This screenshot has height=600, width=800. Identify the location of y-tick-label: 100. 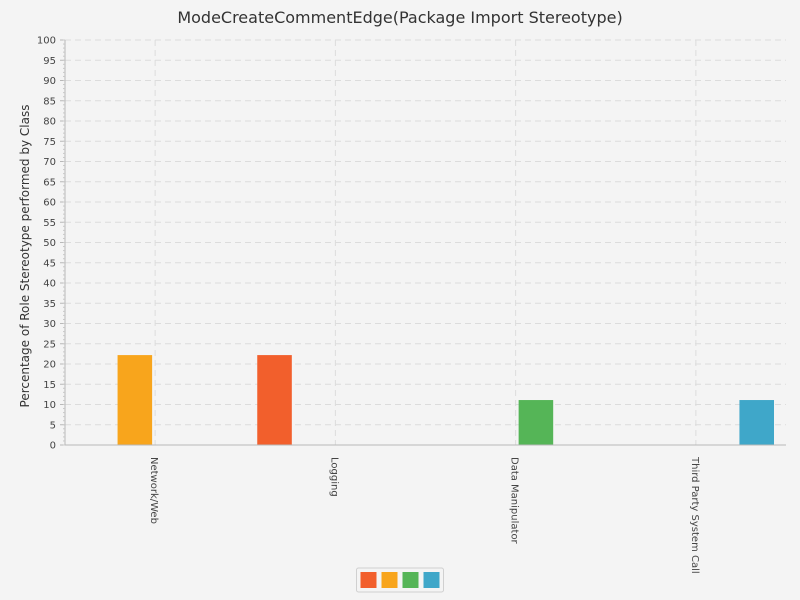
(46, 41).